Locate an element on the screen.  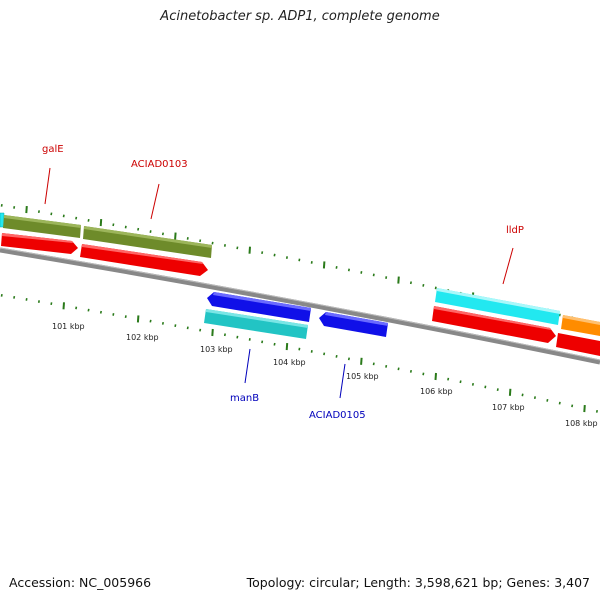
scale-label: 108 kbp is located at coordinates (581, 423).